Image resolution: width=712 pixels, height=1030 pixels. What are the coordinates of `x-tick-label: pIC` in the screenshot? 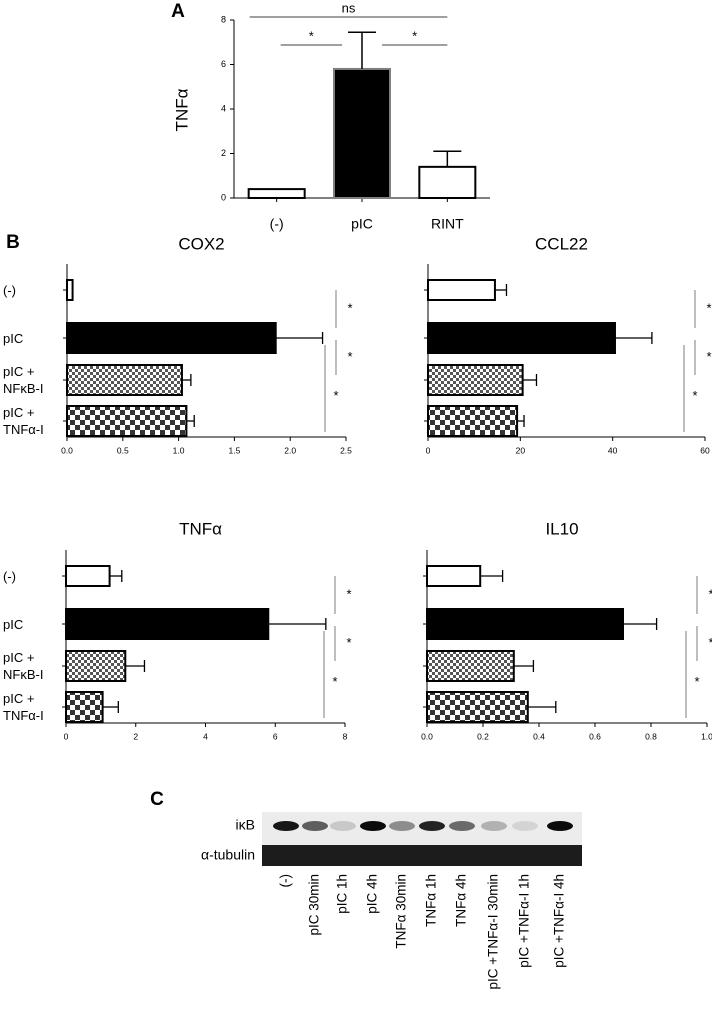 It's located at (362, 224).